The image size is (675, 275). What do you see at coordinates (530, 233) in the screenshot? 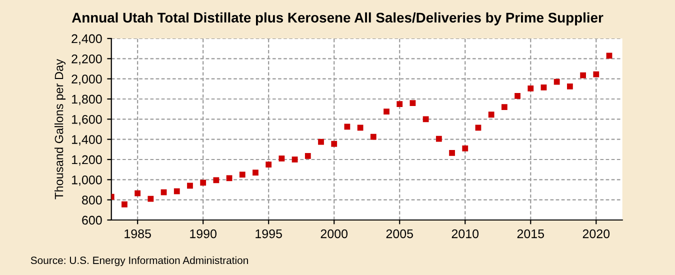
I see `x-tick-label: 2015` at bounding box center [530, 233].